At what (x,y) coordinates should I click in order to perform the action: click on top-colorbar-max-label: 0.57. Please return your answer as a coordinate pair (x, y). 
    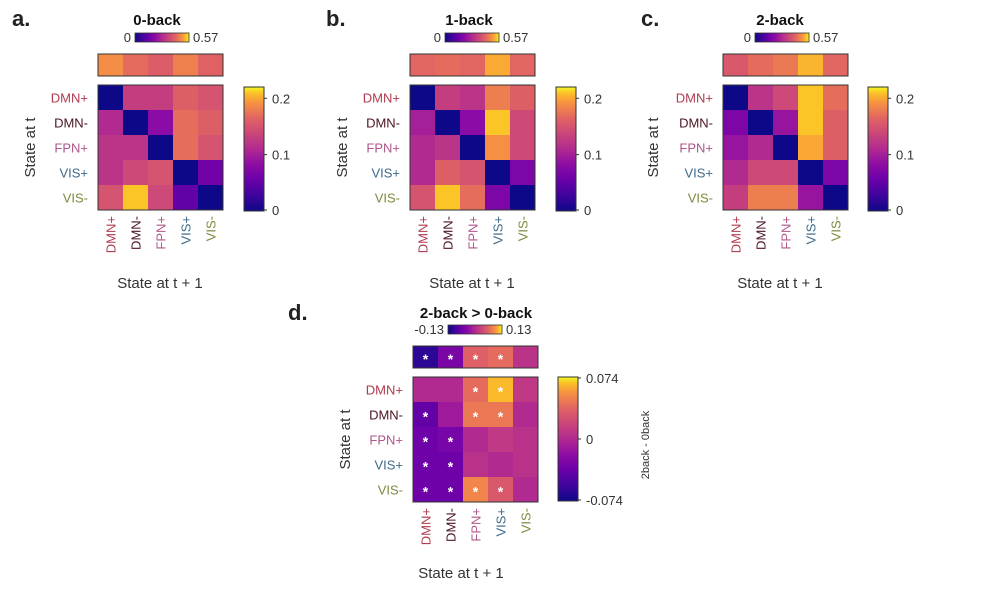
    Looking at the image, I should click on (515, 37).